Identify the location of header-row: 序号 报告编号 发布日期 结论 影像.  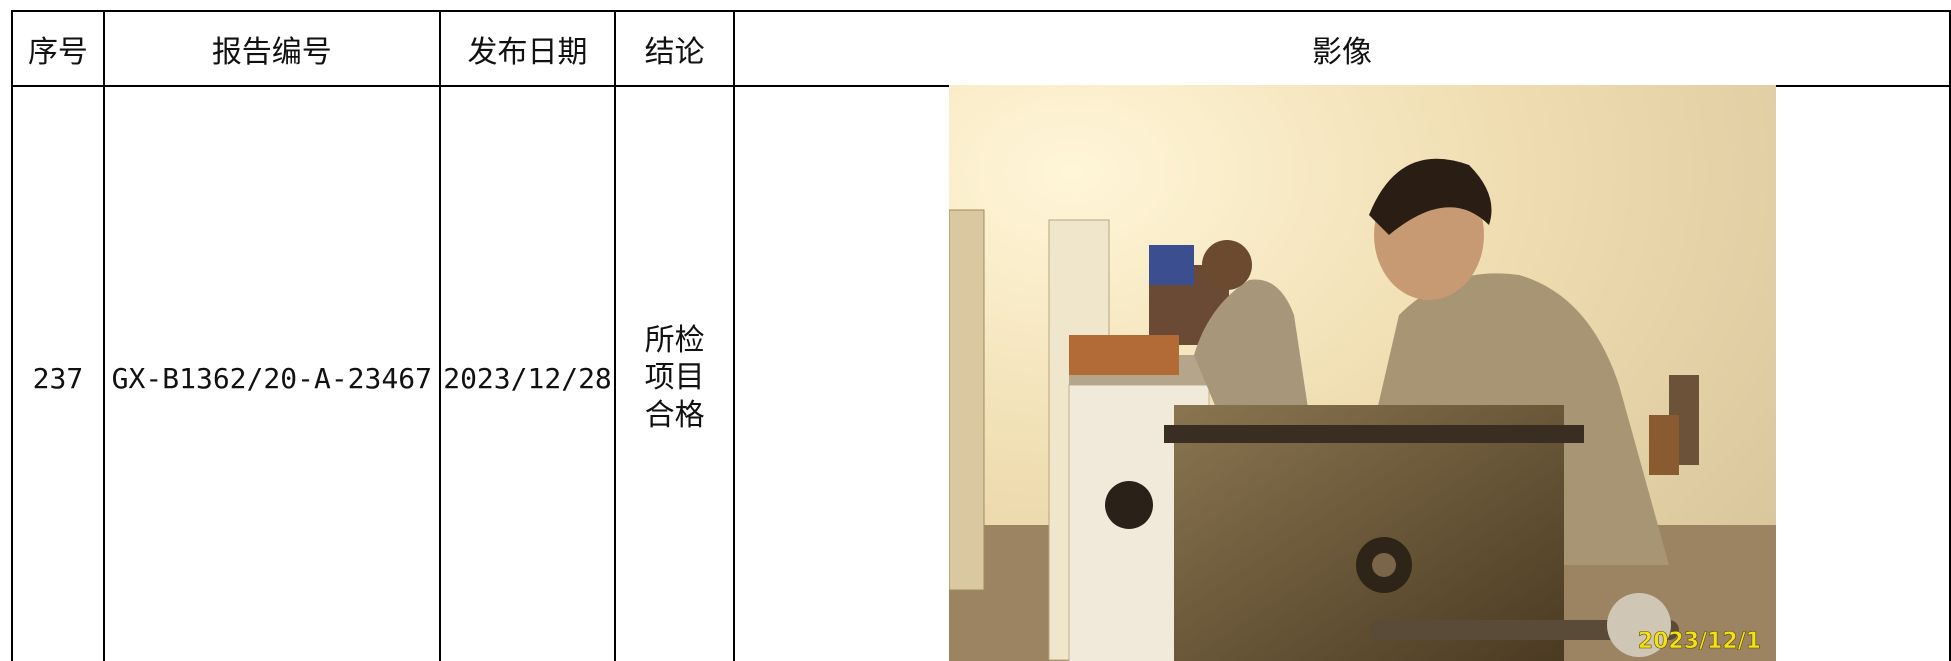
(981, 48).